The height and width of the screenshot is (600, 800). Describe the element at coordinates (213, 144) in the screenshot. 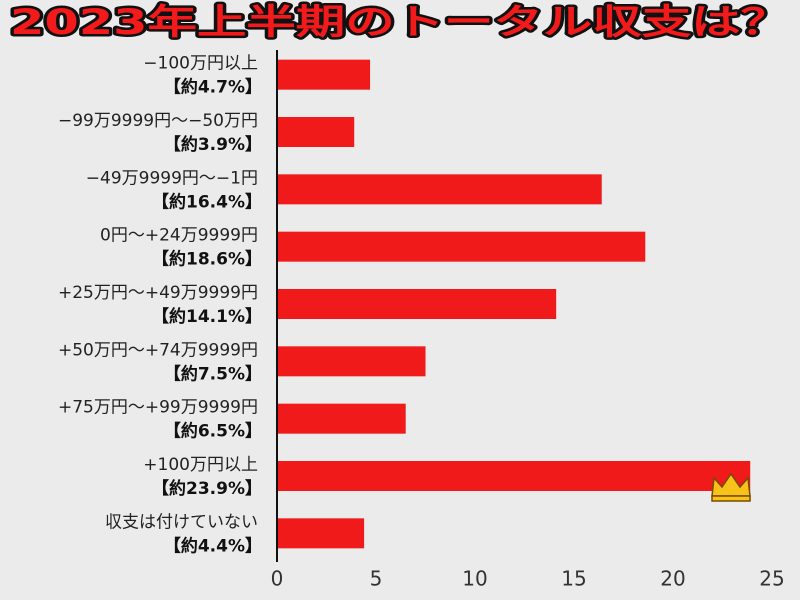

I see `value-label: 【約3.9%】` at that location.